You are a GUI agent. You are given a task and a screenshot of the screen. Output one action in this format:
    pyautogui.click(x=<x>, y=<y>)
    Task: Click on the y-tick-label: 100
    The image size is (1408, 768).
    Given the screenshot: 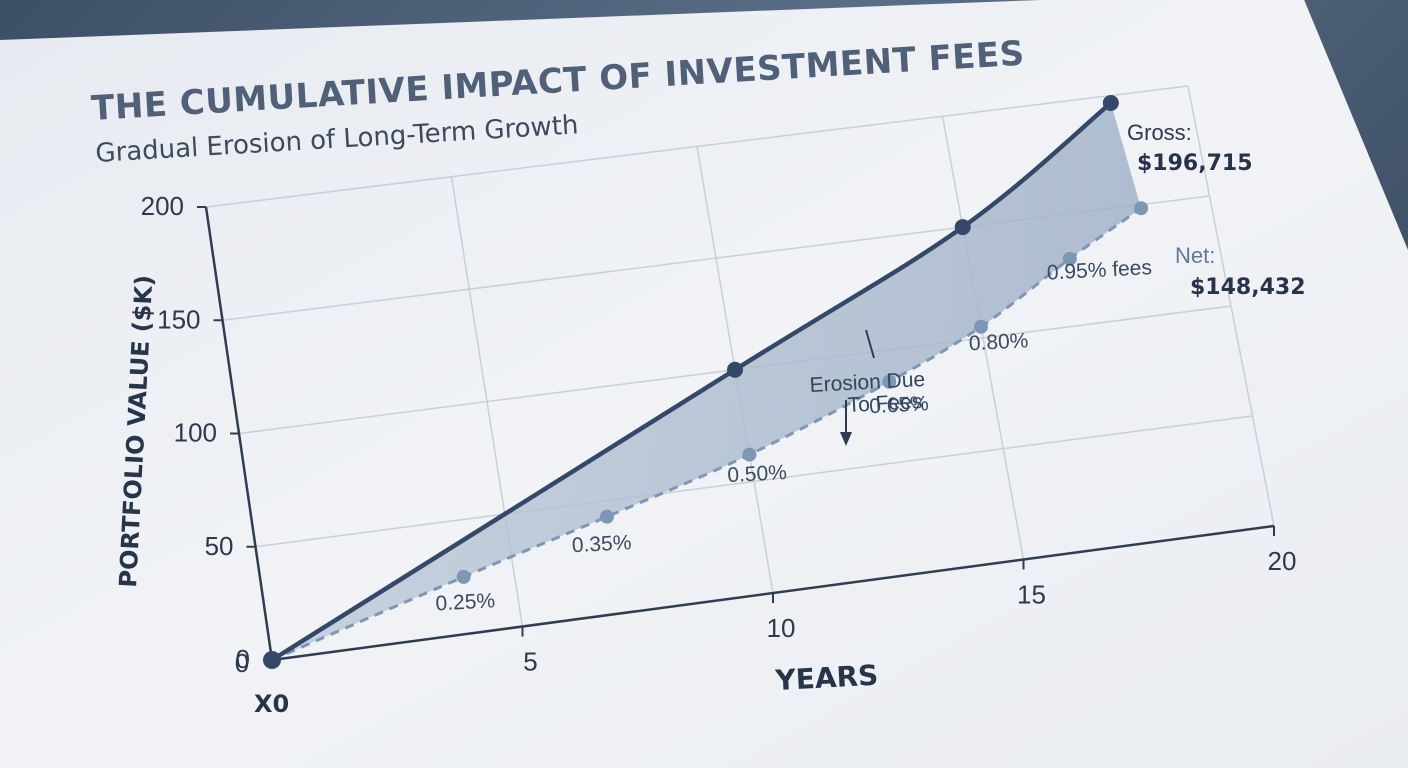 What is the action you would take?
    pyautogui.click(x=195, y=433)
    